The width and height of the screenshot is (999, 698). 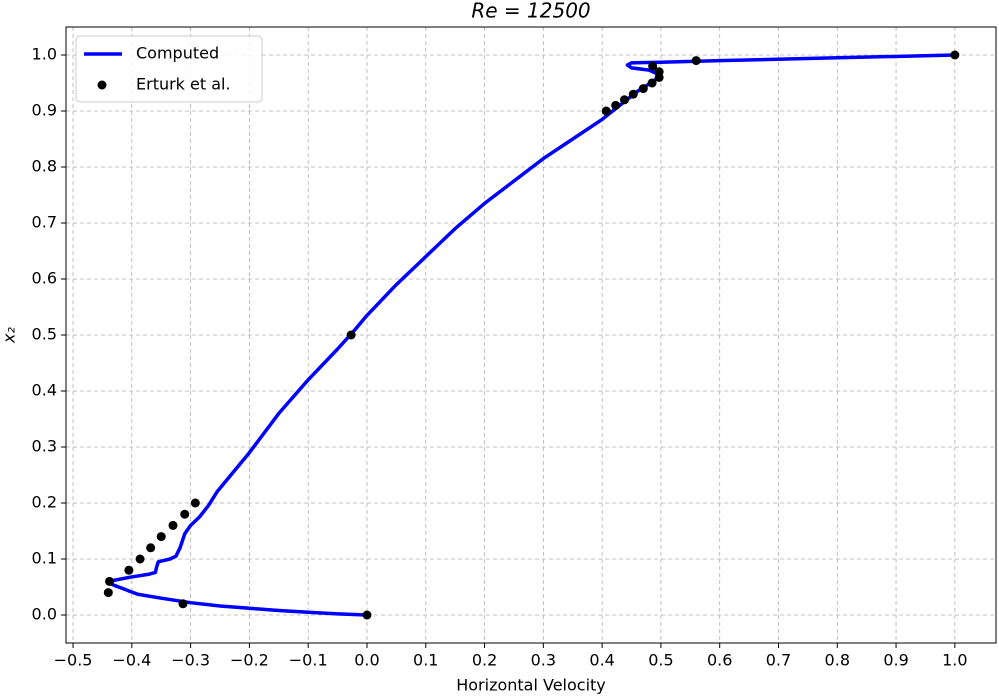 I want to click on y-tick-label: 1.0, so click(x=44, y=54).